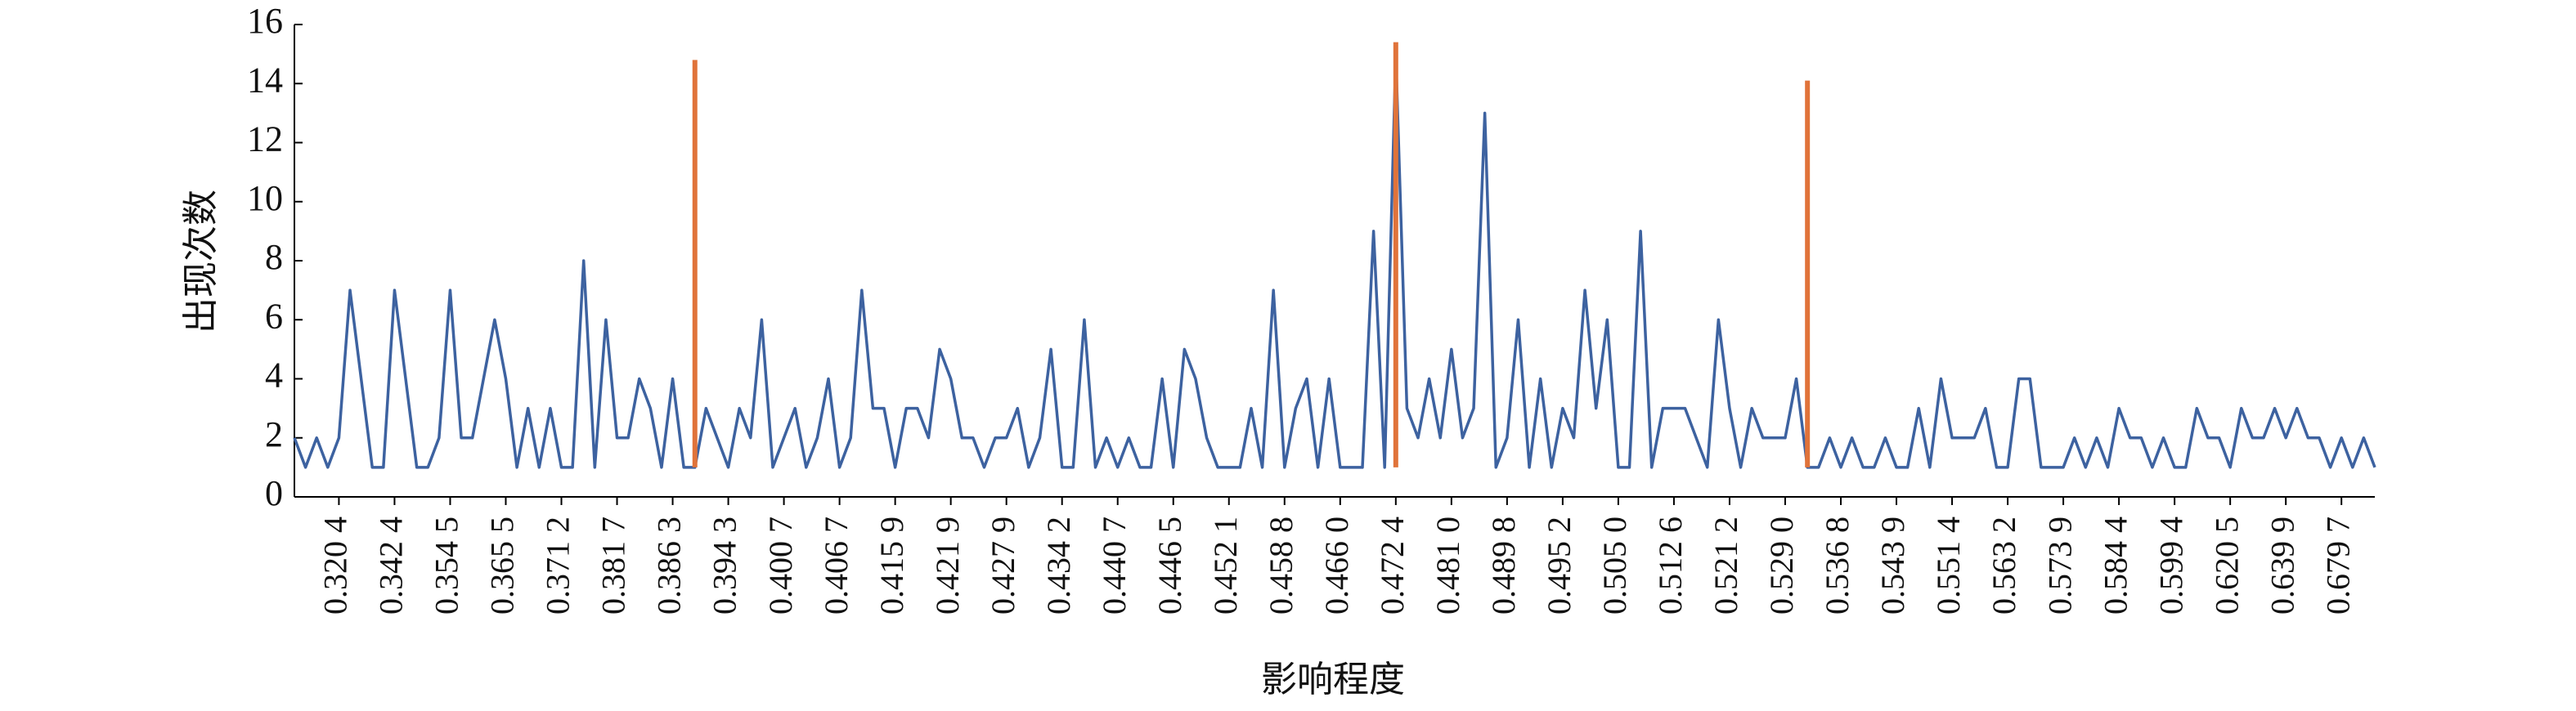 This screenshot has width=2576, height=711. What do you see at coordinates (274, 257) in the screenshot?
I see `y-tick-label: 8` at bounding box center [274, 257].